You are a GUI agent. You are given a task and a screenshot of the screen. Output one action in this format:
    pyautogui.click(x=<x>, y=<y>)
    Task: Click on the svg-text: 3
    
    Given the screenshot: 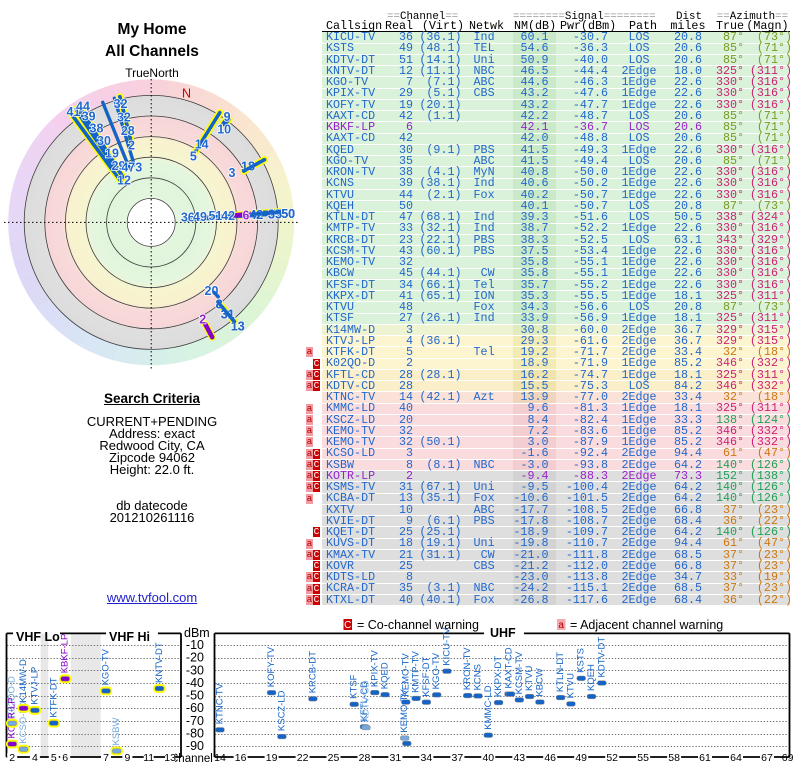 What is the action you would take?
    pyautogui.click(x=232, y=173)
    